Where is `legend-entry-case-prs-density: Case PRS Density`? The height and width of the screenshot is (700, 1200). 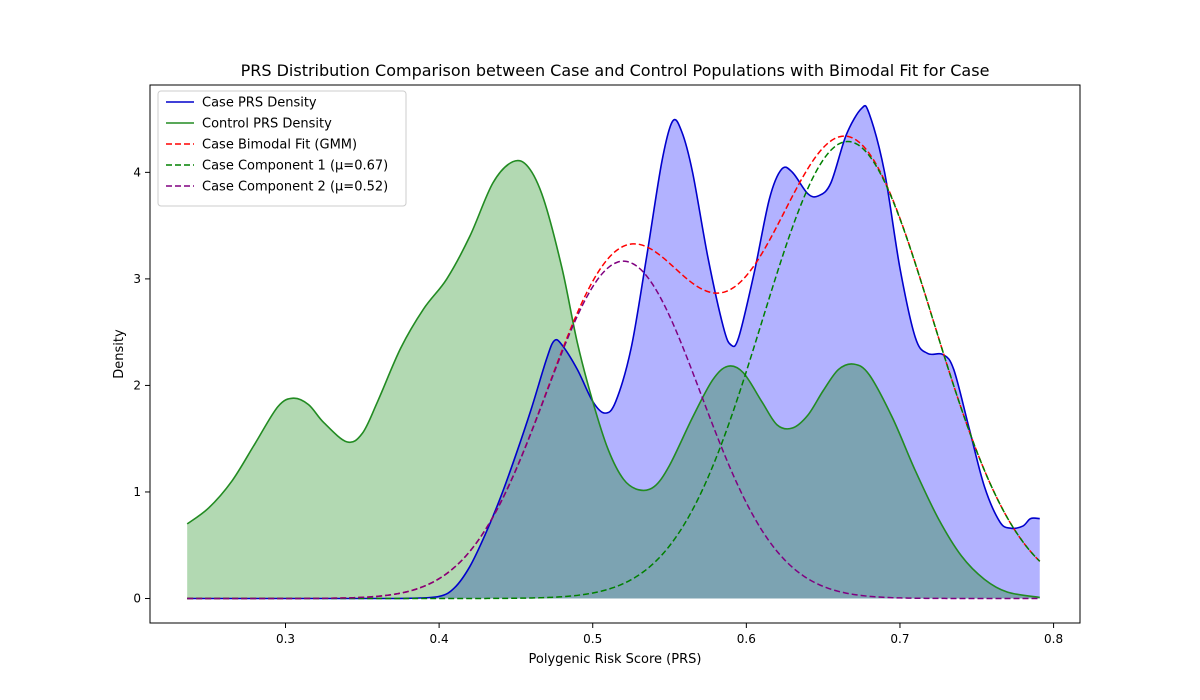 legend-entry-case-prs-density: Case PRS Density is located at coordinates (259, 103).